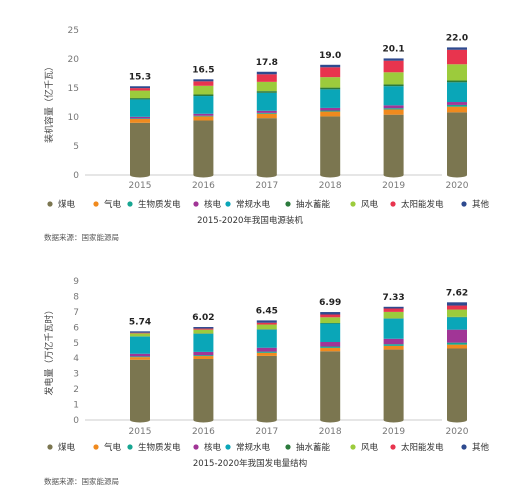 Image resolution: width=513 pixels, height=502 pixels. I want to click on y-tick-label: 8, so click(76, 297).